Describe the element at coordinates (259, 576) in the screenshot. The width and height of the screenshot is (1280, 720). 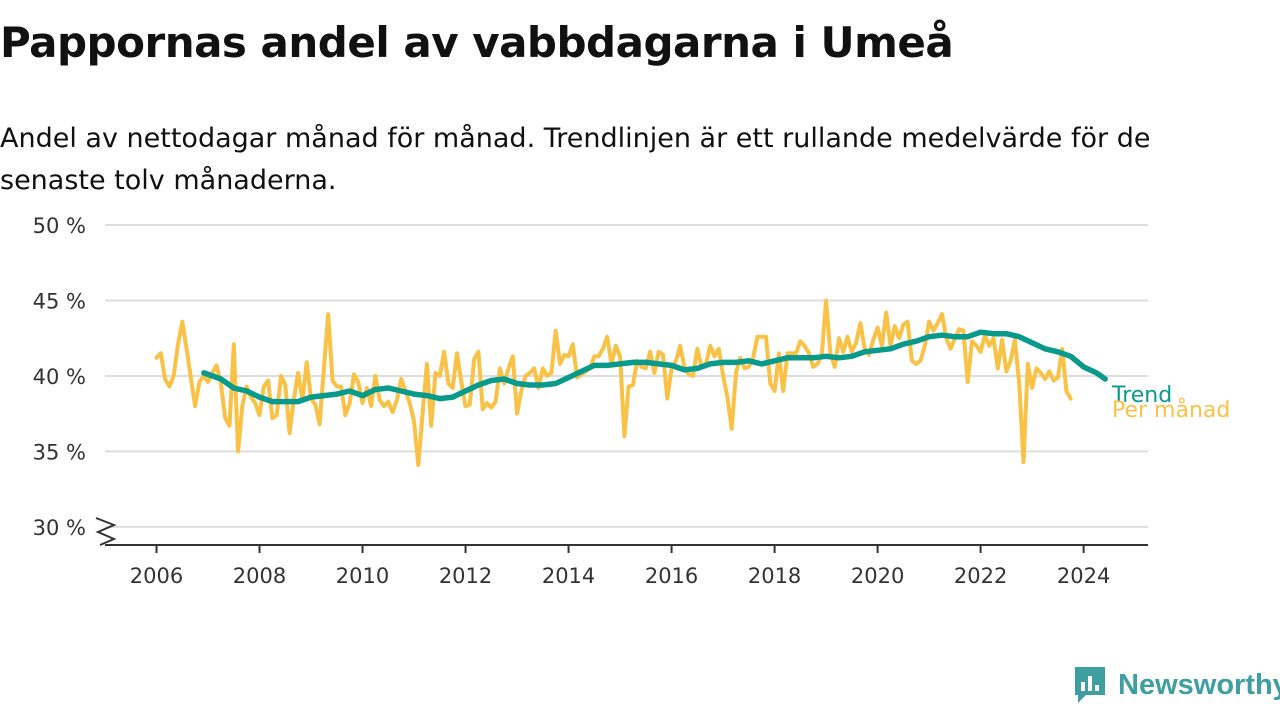
I see `x-tick-label: 2008` at that location.